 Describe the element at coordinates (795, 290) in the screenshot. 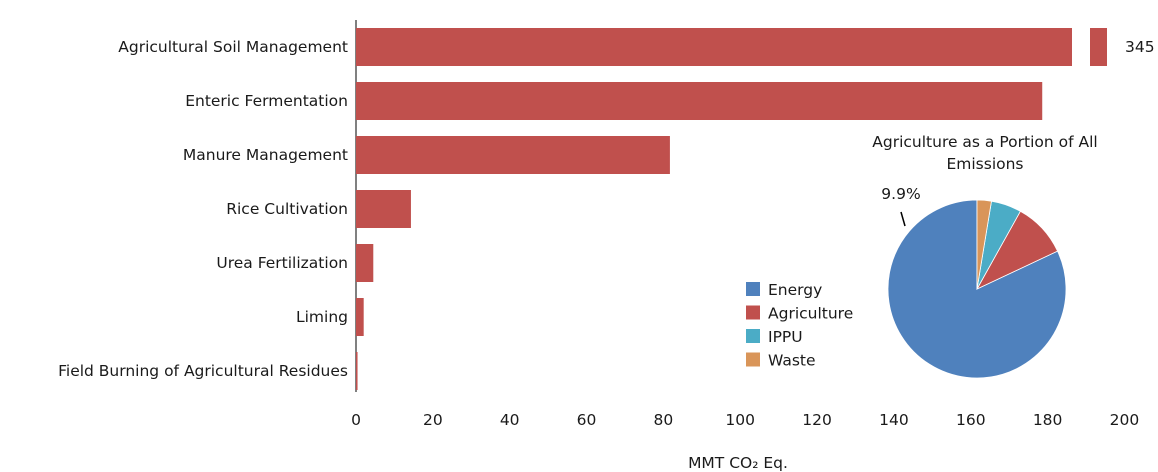

I see `legend-label: Energy` at that location.